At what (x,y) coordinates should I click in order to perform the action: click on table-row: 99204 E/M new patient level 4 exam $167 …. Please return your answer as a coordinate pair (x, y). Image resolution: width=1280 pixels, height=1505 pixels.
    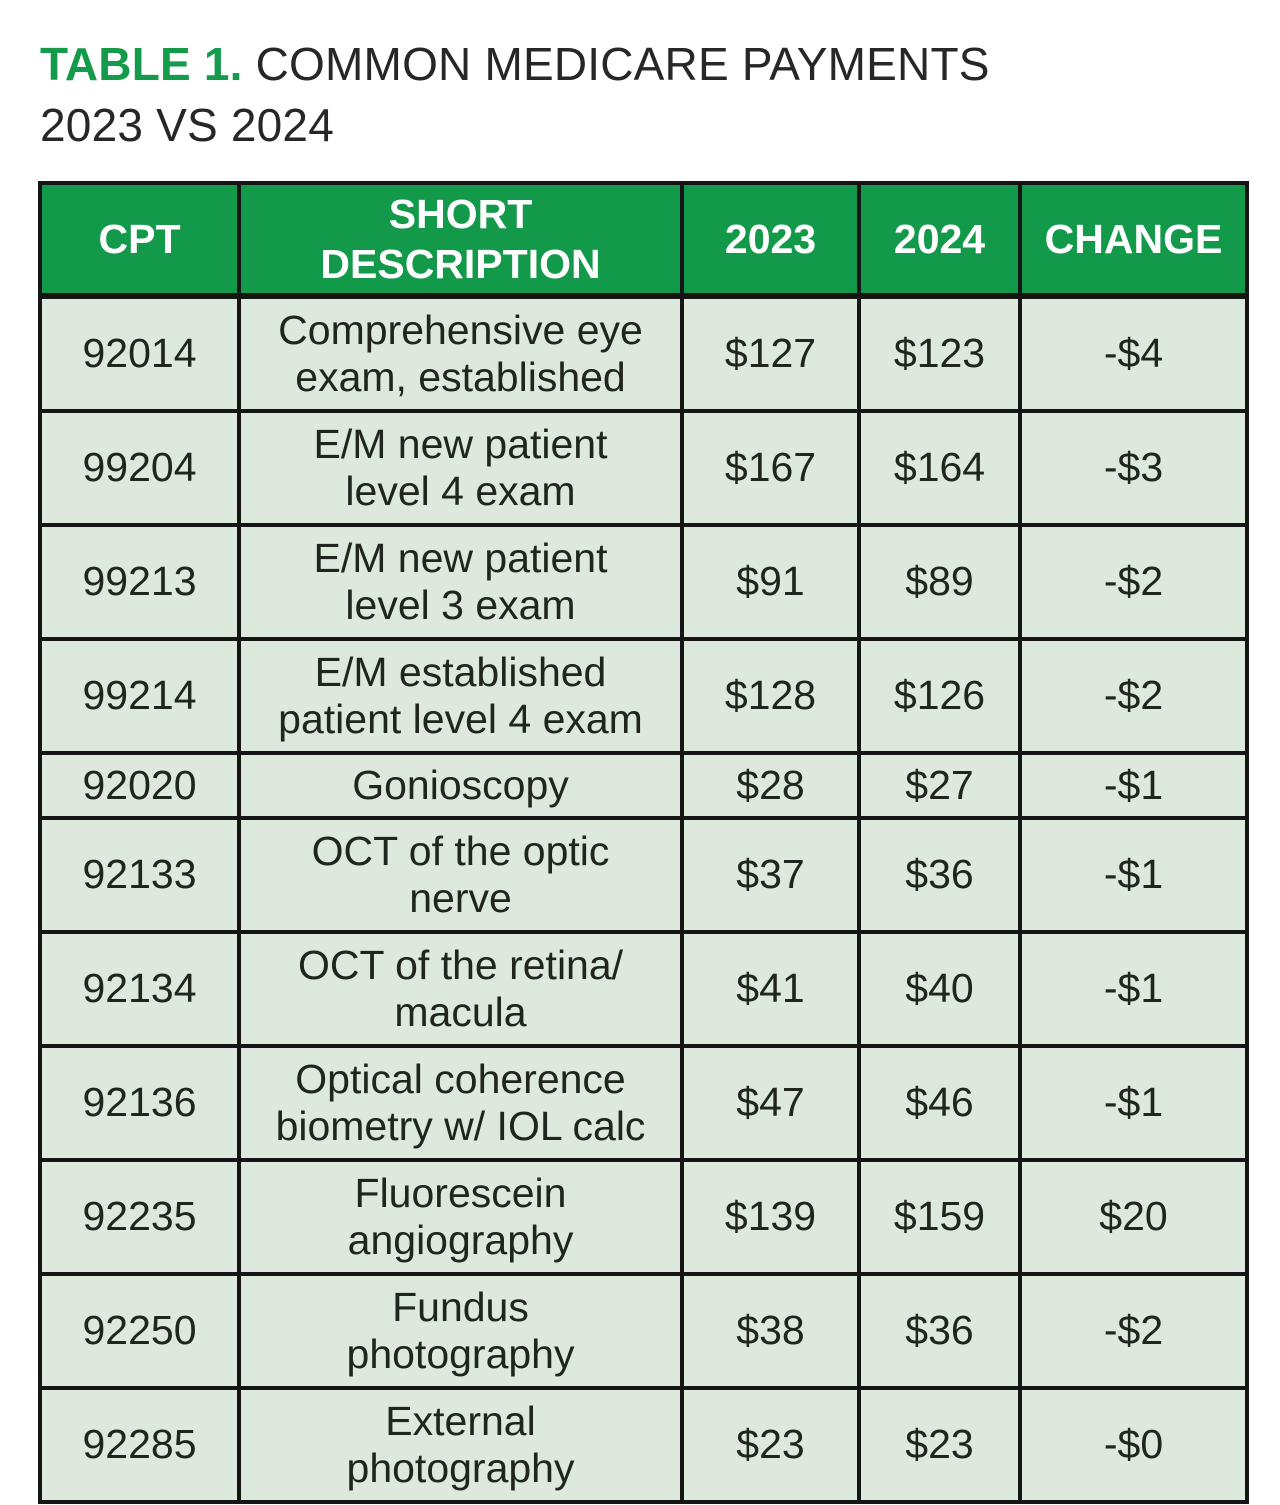
    Looking at the image, I should click on (643, 468).